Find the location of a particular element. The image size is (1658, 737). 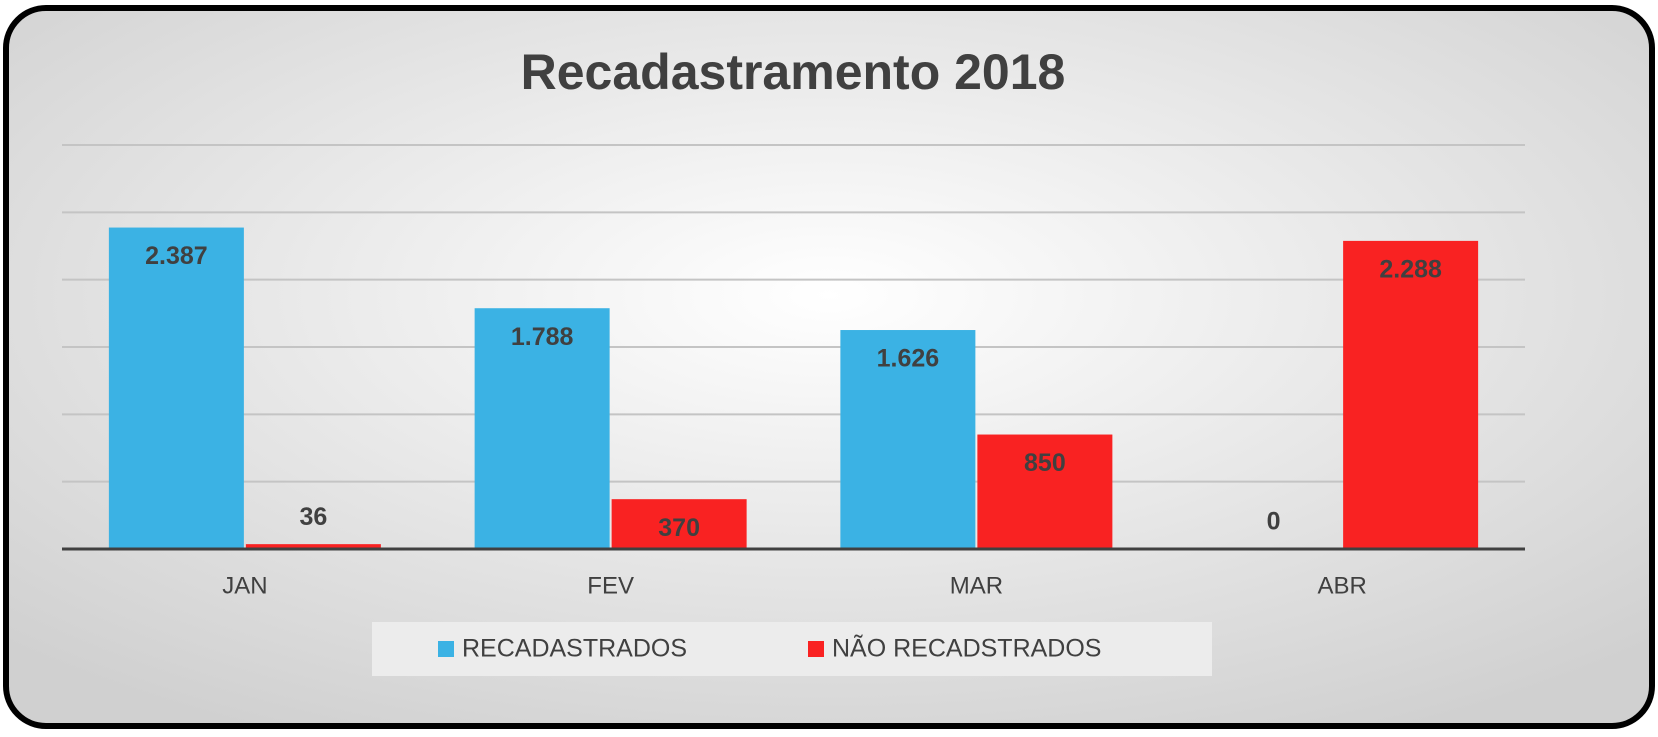

legend-label: RECADASTRADOS is located at coordinates (574, 649).